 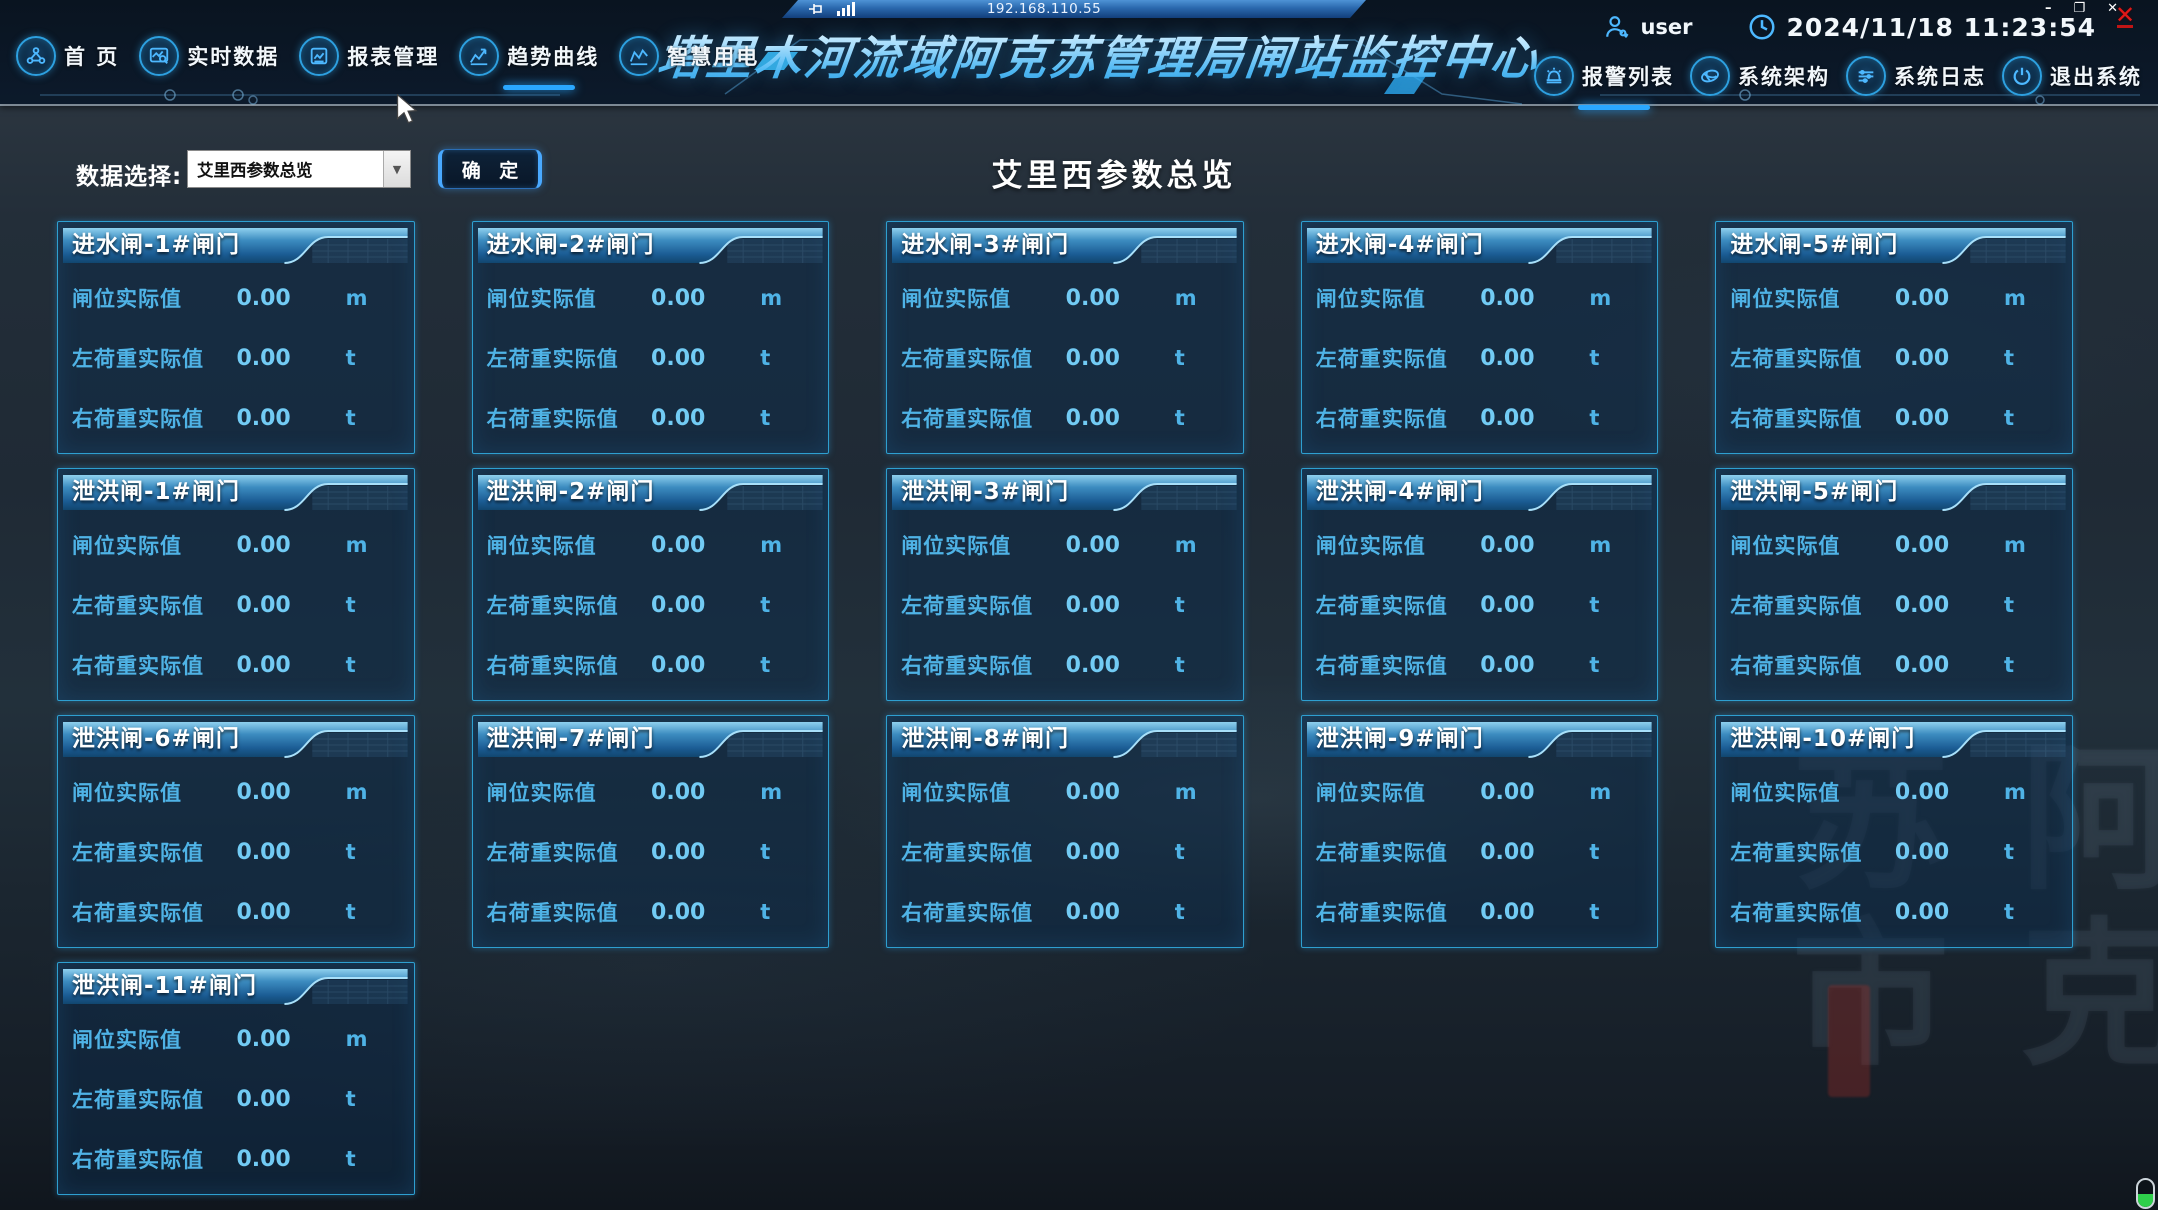 What do you see at coordinates (1399, 739) in the screenshot?
I see `gate-card-title: 泄洪闸-9#闸门` at bounding box center [1399, 739].